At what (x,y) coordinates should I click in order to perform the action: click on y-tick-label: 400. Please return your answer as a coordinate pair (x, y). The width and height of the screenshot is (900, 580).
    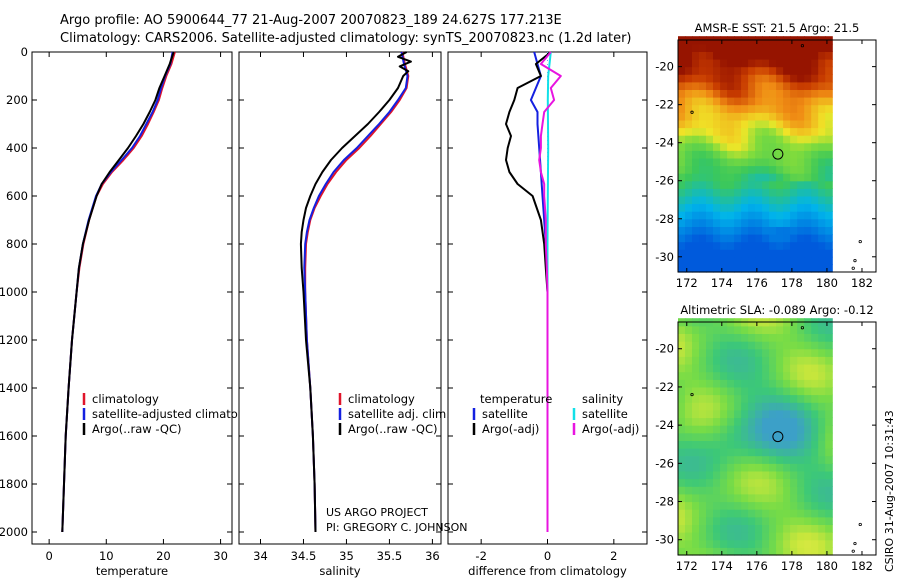
    Looking at the image, I should click on (17, 148).